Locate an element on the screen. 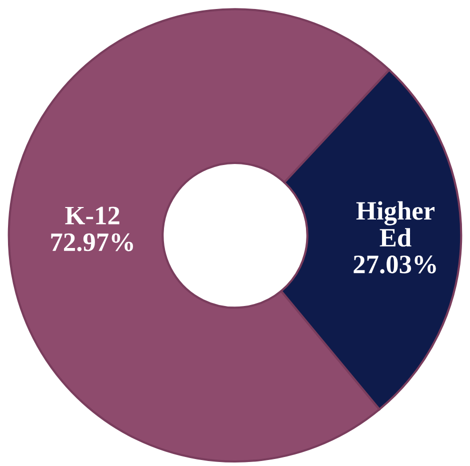 The width and height of the screenshot is (470, 466). slice-label: Higher Ed is located at coordinates (395, 224).